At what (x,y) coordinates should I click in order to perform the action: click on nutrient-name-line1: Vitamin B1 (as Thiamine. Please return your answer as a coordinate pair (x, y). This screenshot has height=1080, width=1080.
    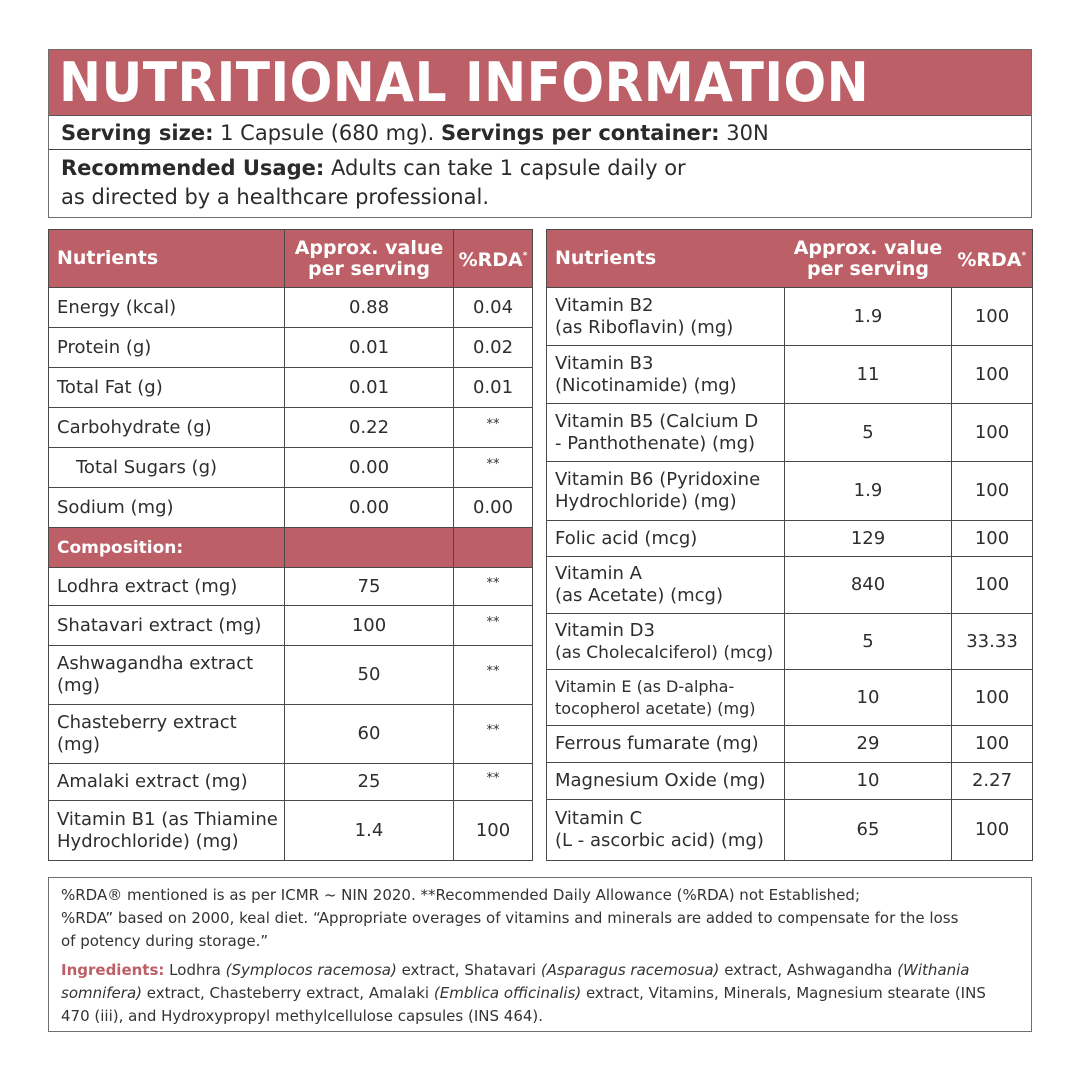
    Looking at the image, I should click on (167, 819).